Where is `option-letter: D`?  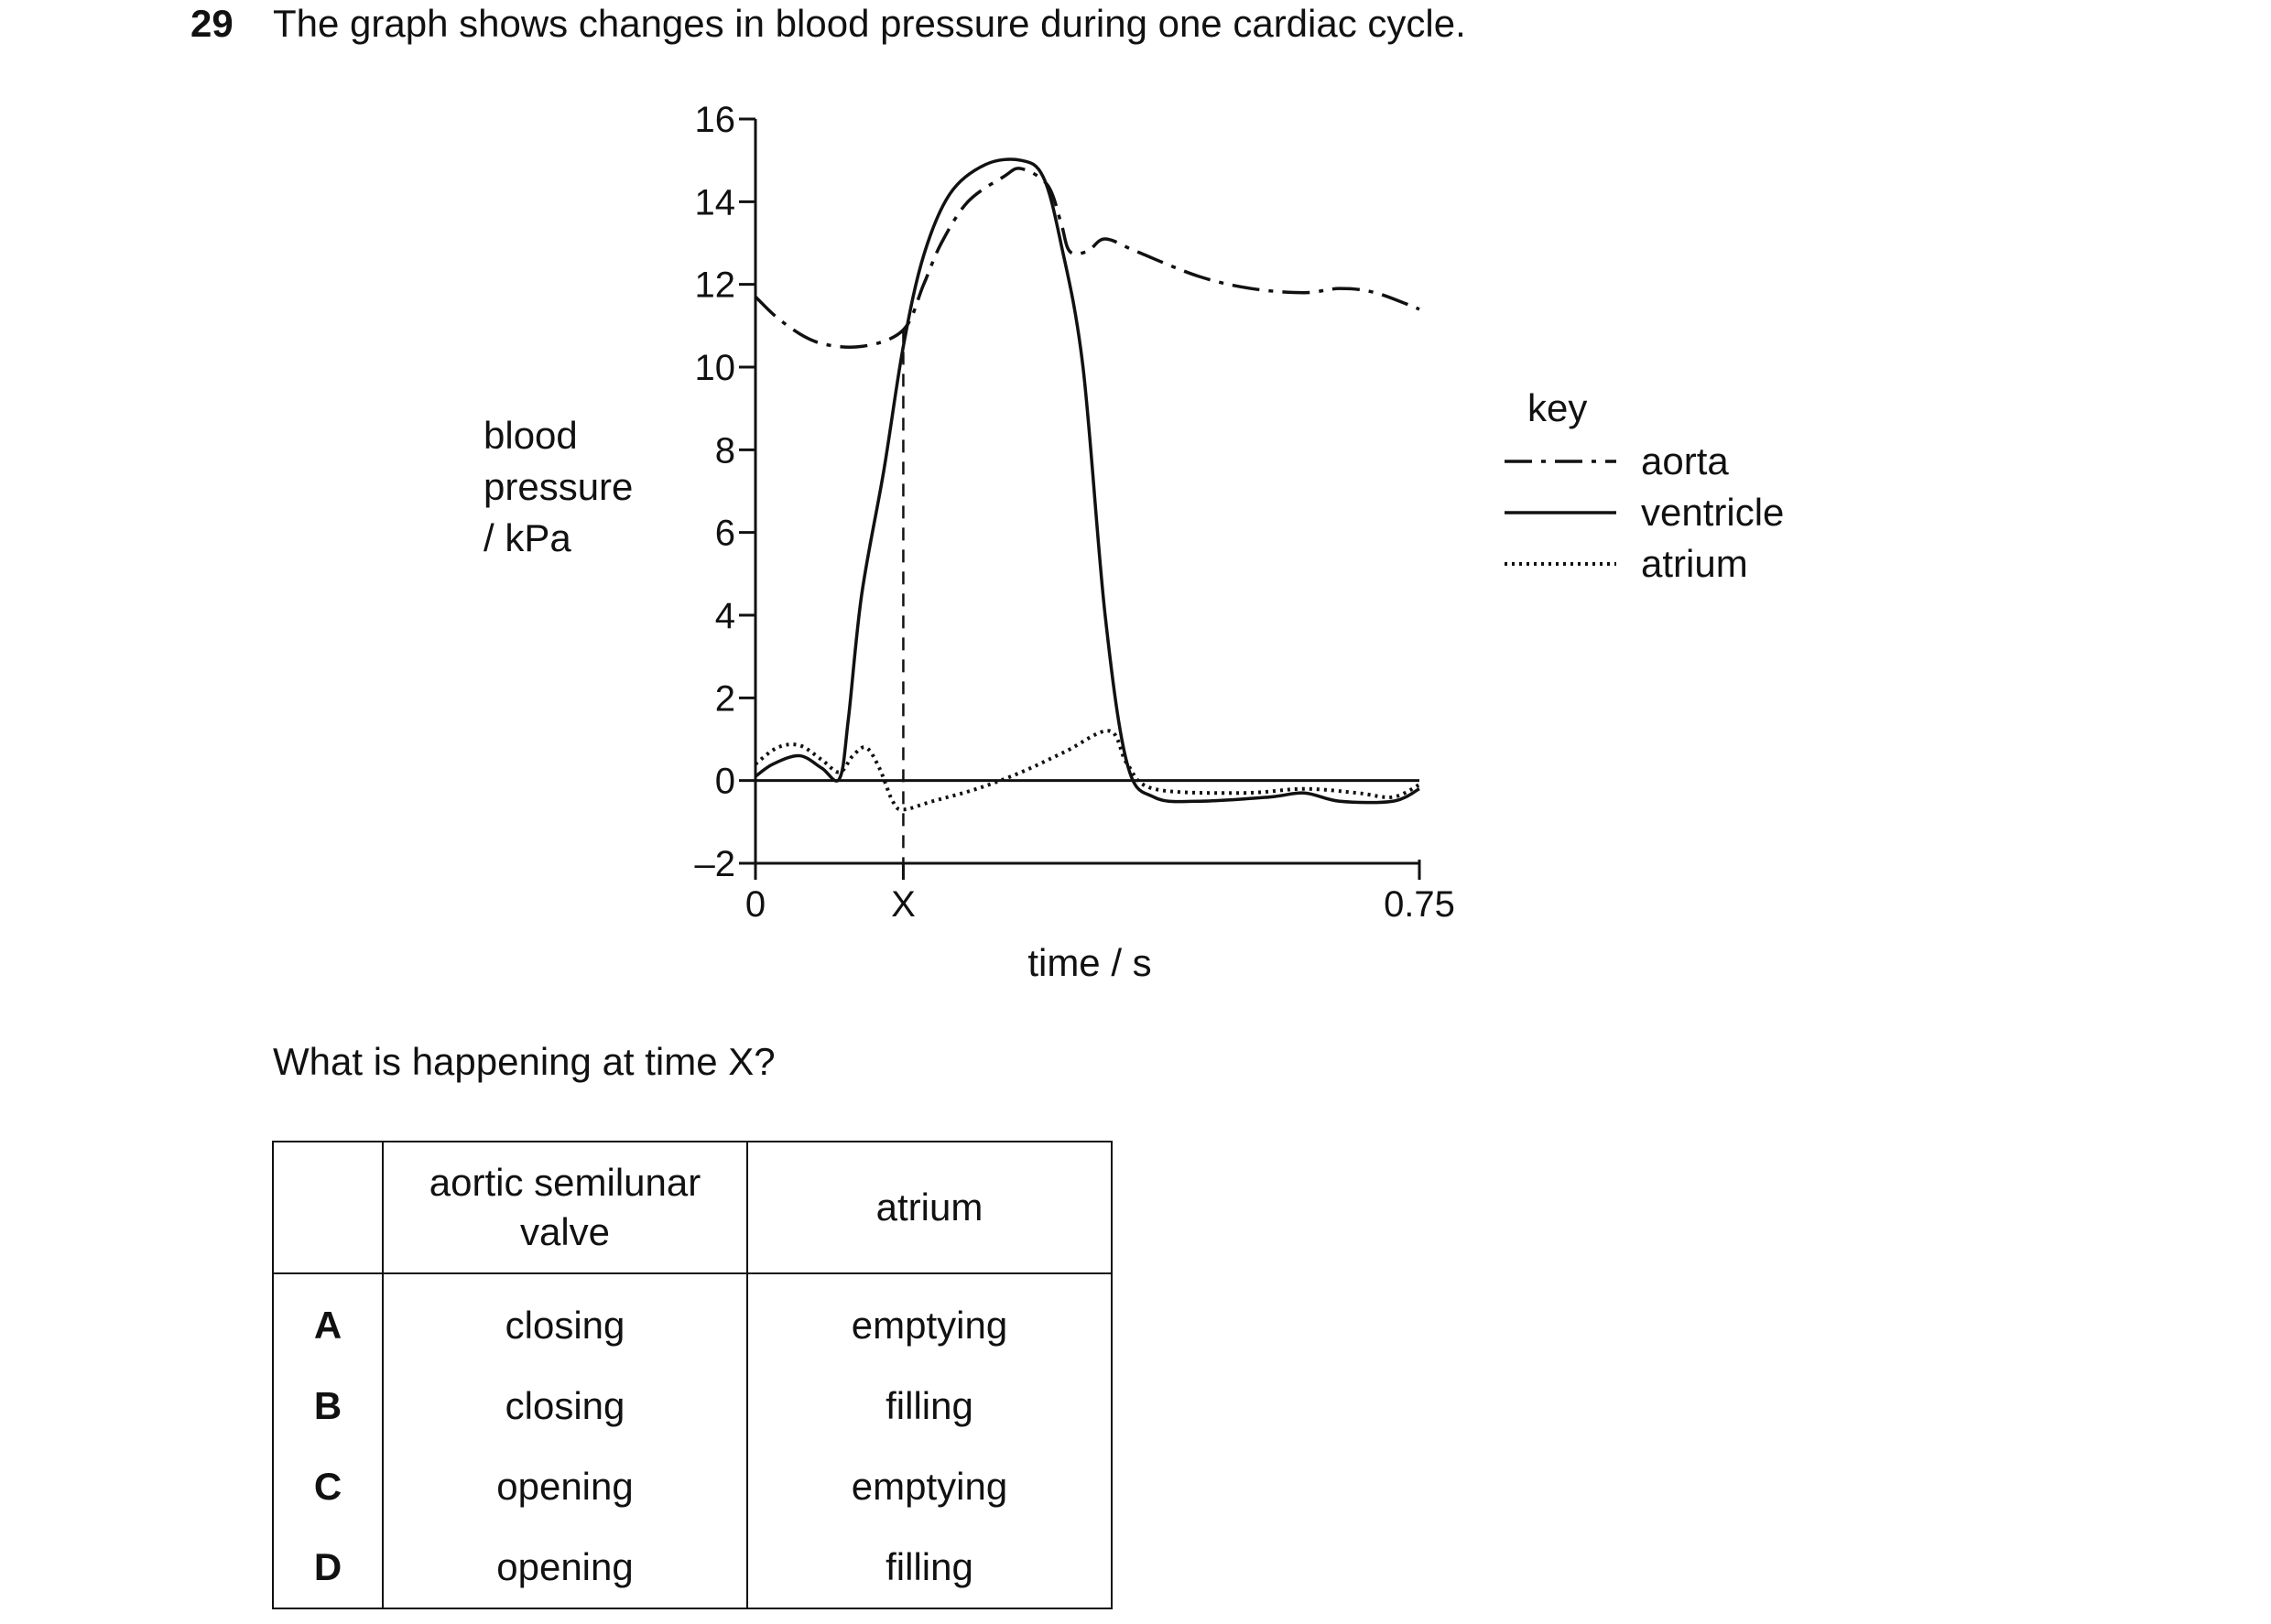
option-letter: D is located at coordinates (328, 1568).